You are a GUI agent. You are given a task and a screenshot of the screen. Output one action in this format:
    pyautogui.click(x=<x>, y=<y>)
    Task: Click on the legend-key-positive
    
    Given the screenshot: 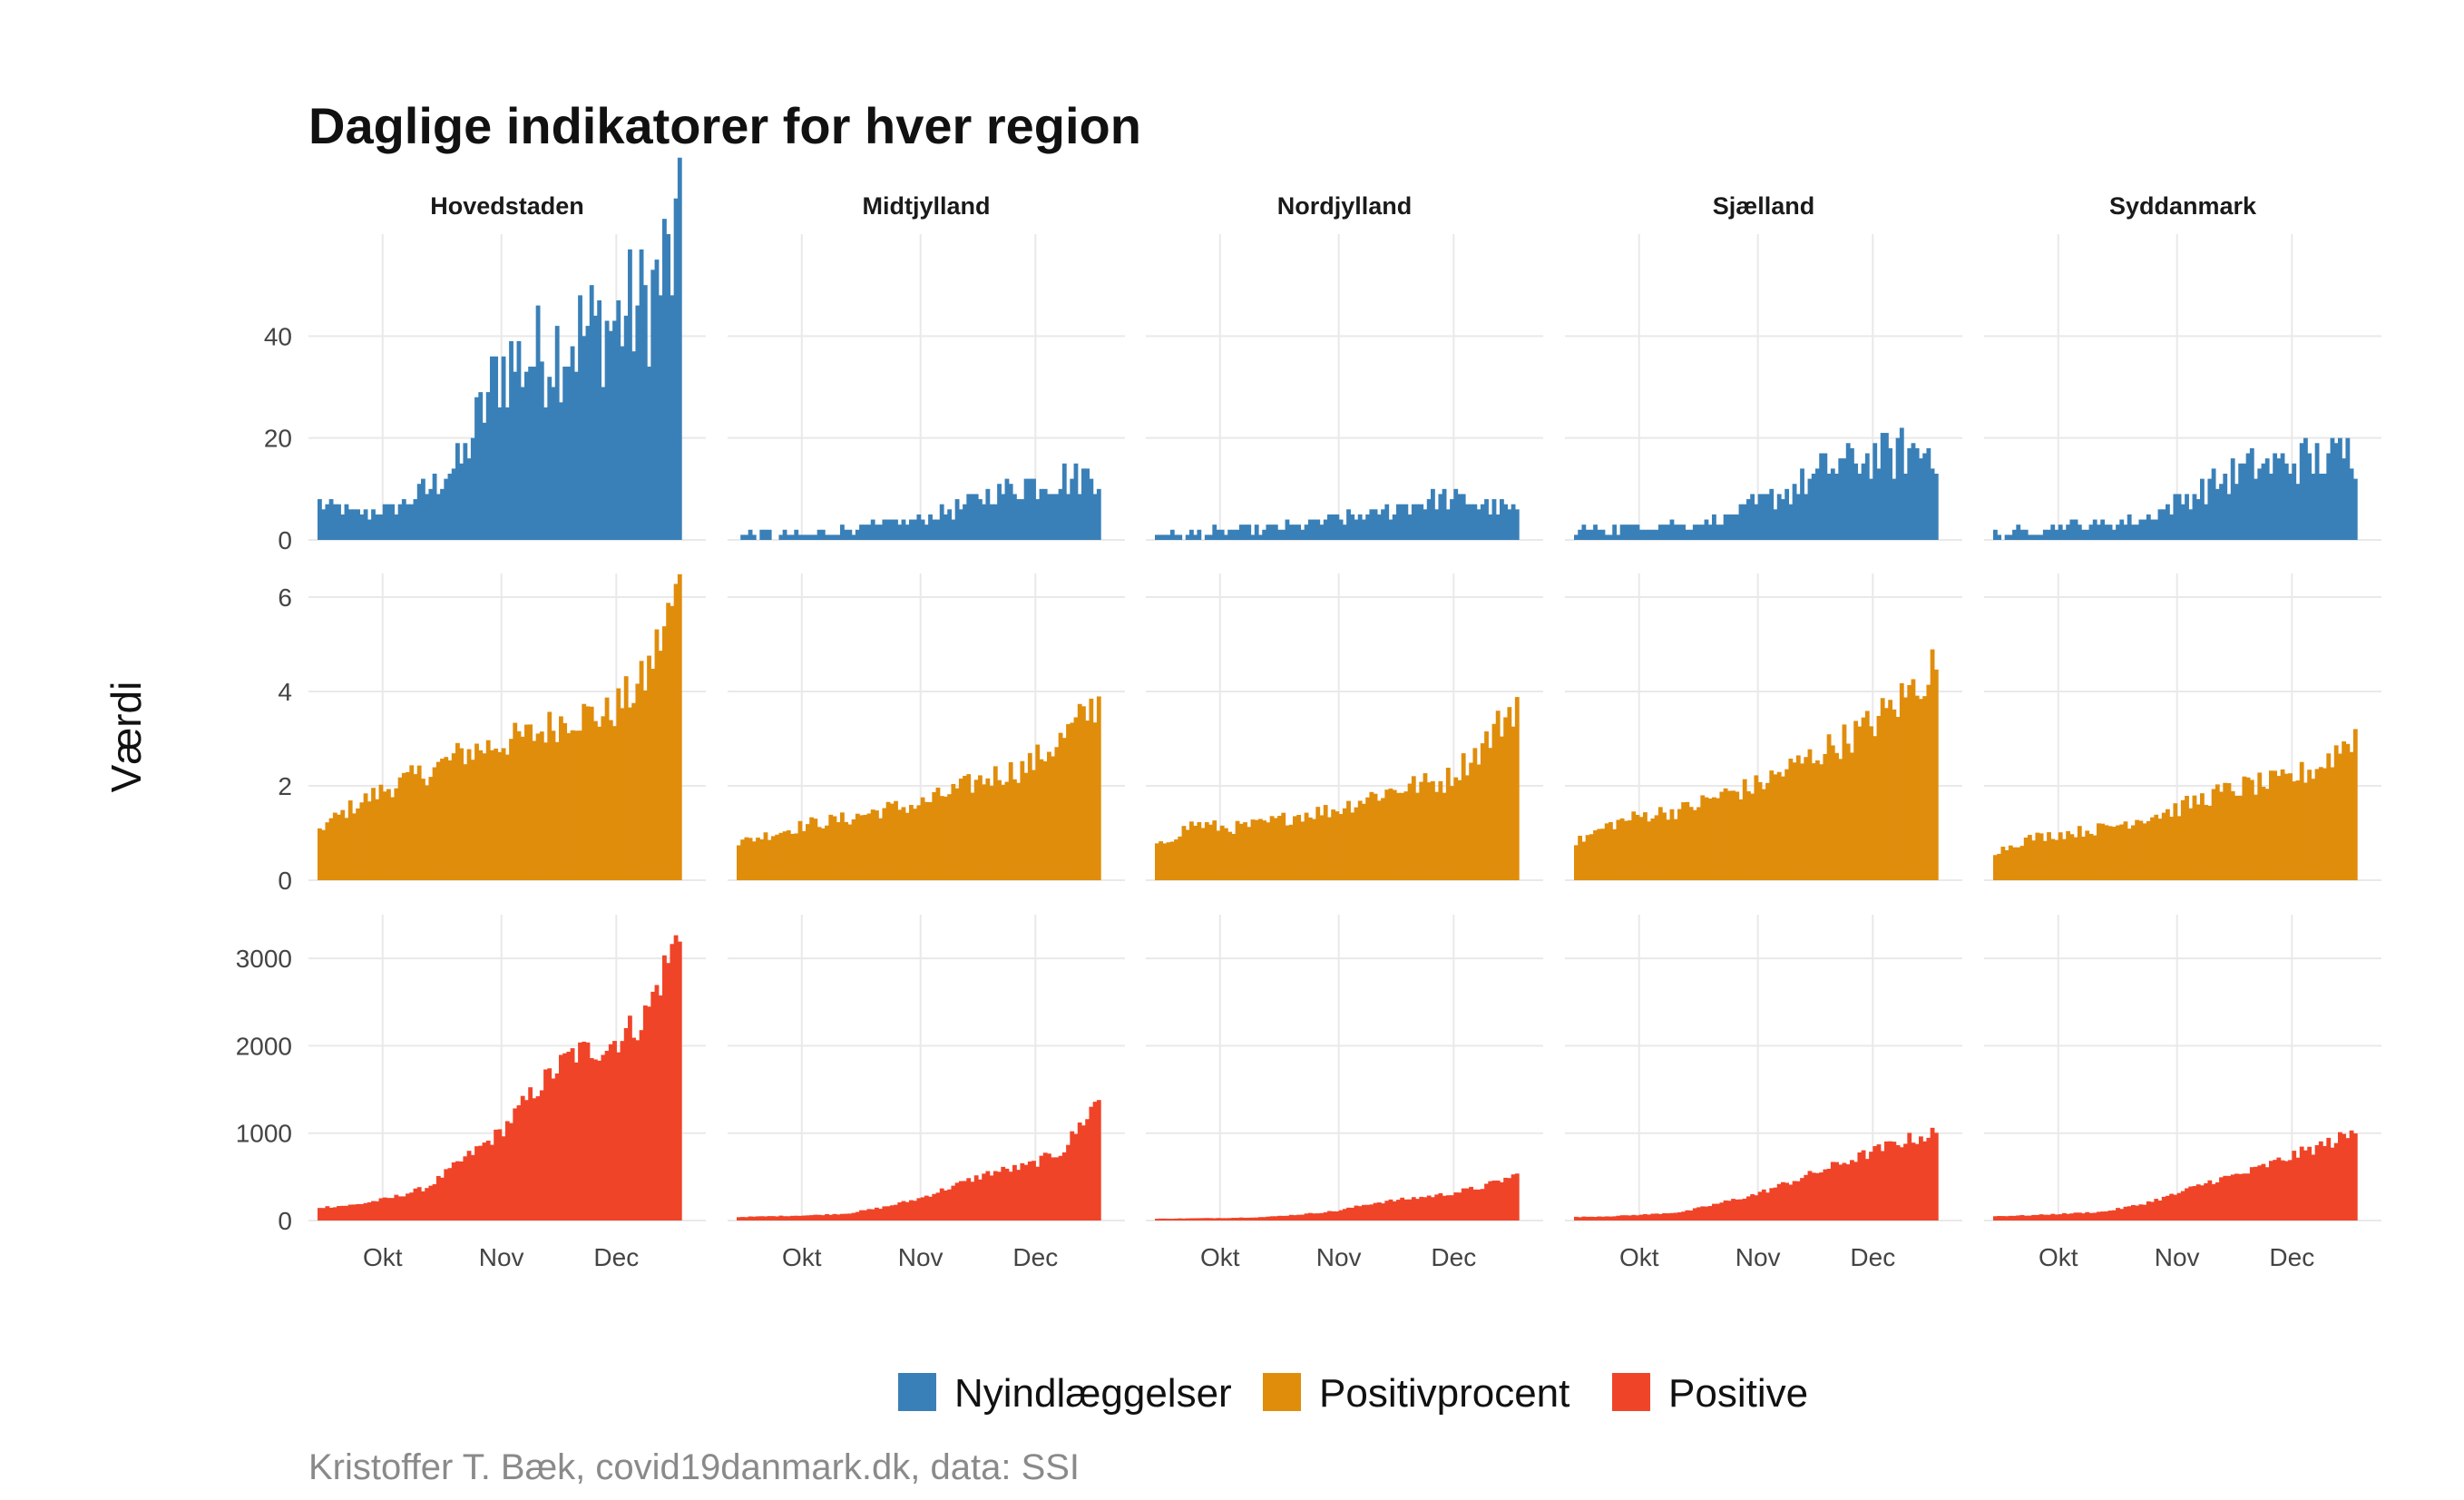 What is the action you would take?
    pyautogui.click(x=1631, y=1392)
    